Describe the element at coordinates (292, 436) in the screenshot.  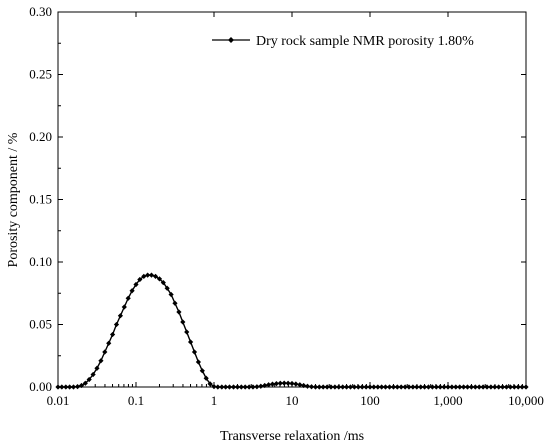
I see `x-axis-title: Transverse relaxation /ms` at that location.